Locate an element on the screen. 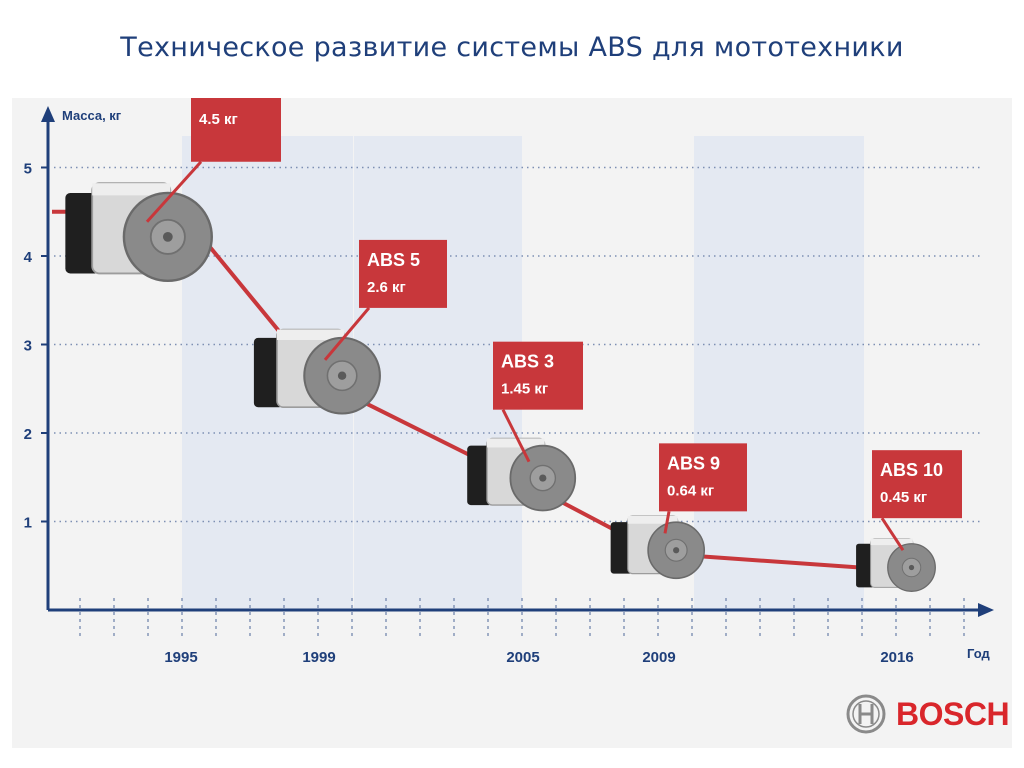  y-tick-label-5: 5 is located at coordinates (28, 169).